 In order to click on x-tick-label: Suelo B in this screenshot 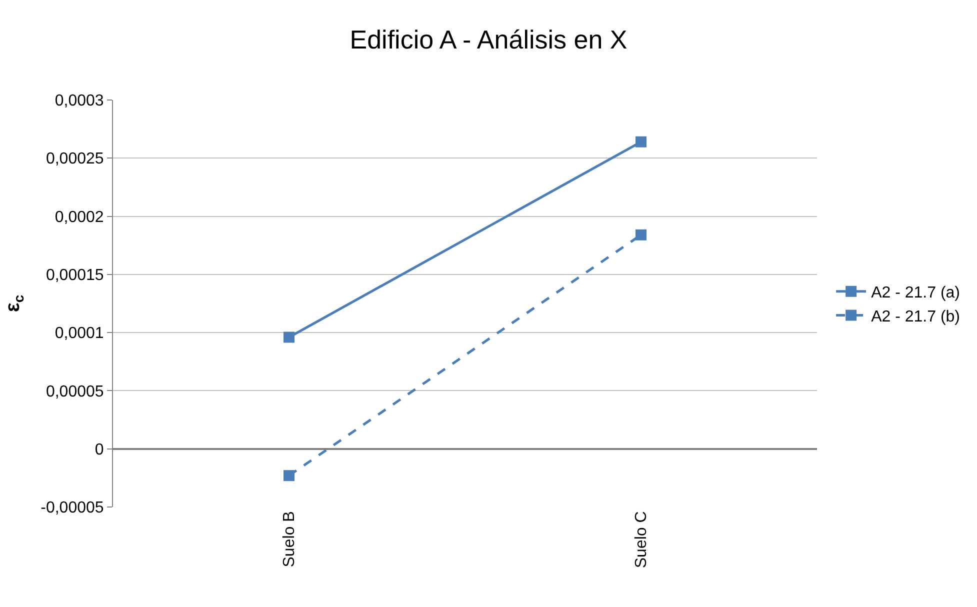, I will do `click(289, 539)`.